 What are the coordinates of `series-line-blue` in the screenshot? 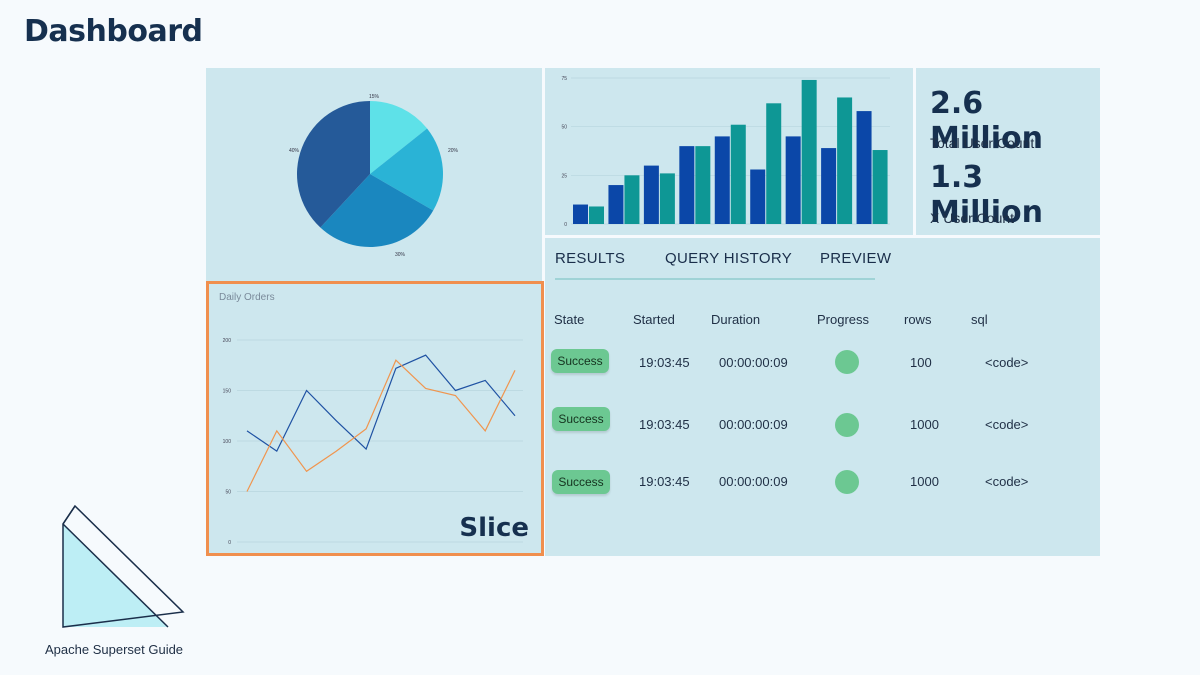 It's located at (381, 403).